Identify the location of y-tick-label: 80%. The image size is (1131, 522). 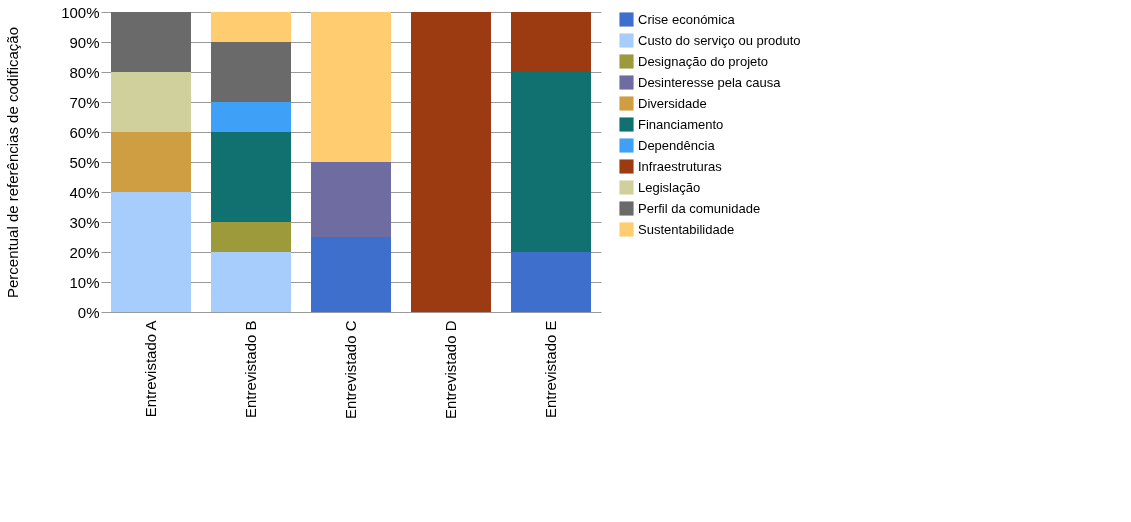
(84, 72).